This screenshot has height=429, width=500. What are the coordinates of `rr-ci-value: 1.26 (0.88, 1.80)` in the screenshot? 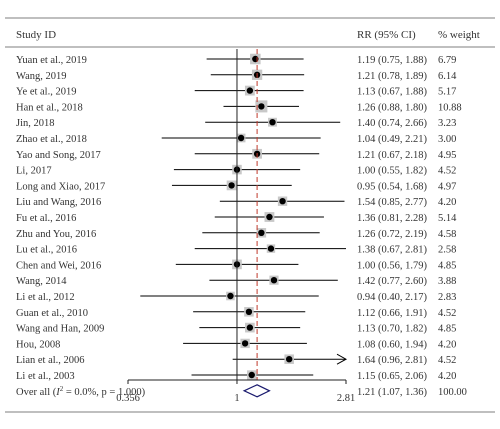 It's located at (392, 107).